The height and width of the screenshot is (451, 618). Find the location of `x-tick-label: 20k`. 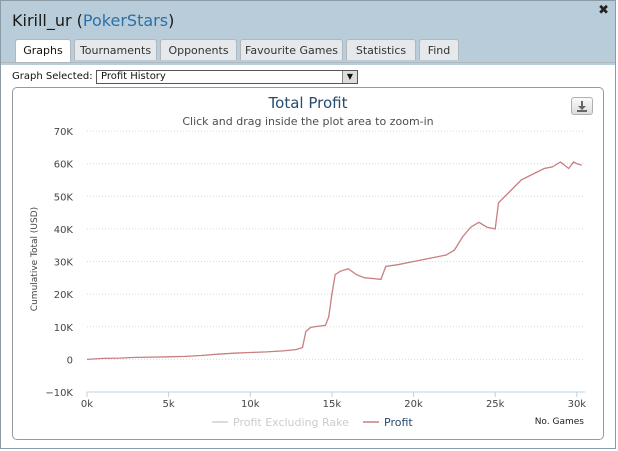

x-tick-label: 20k is located at coordinates (413, 404).